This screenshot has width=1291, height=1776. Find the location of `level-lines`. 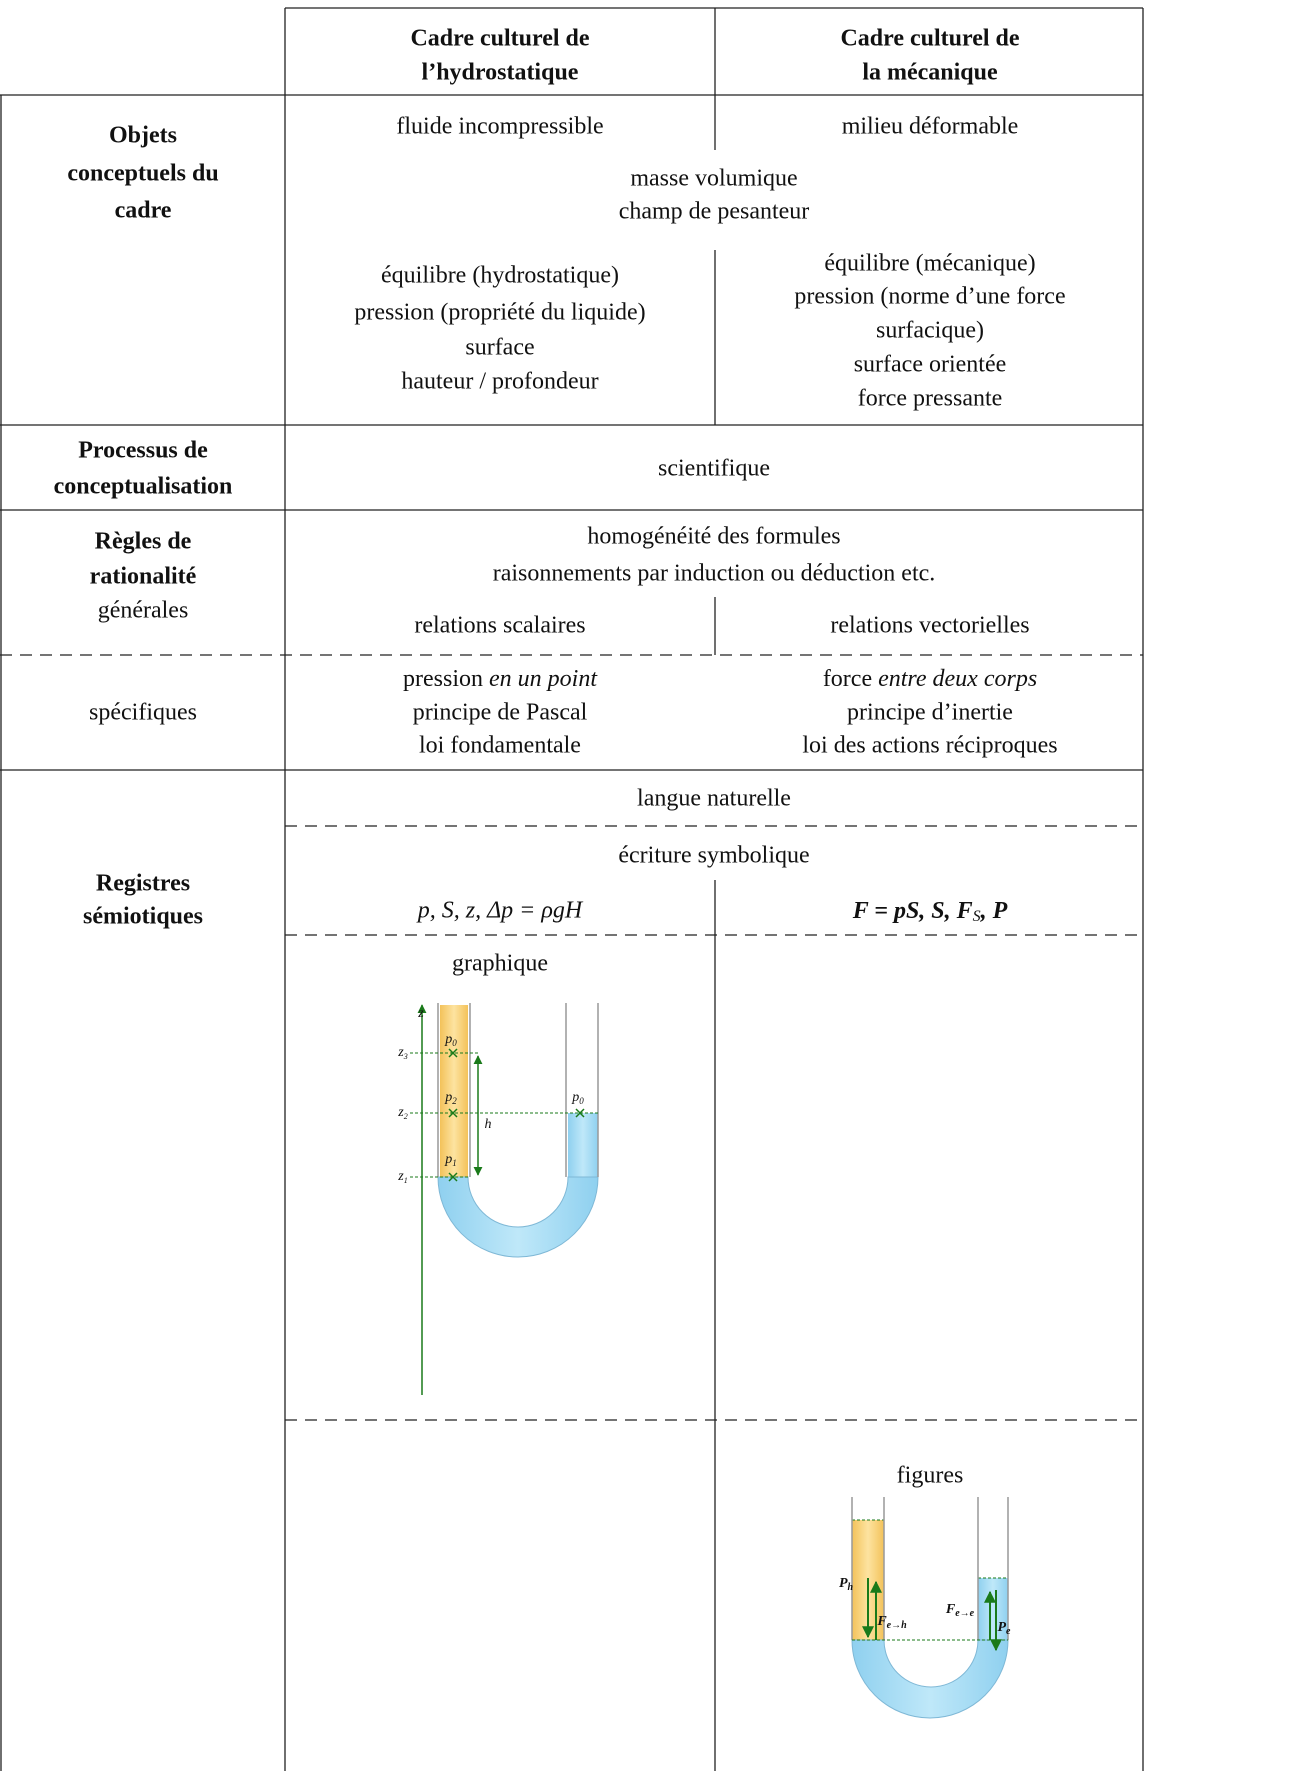

level-lines is located at coordinates (505, 1115).